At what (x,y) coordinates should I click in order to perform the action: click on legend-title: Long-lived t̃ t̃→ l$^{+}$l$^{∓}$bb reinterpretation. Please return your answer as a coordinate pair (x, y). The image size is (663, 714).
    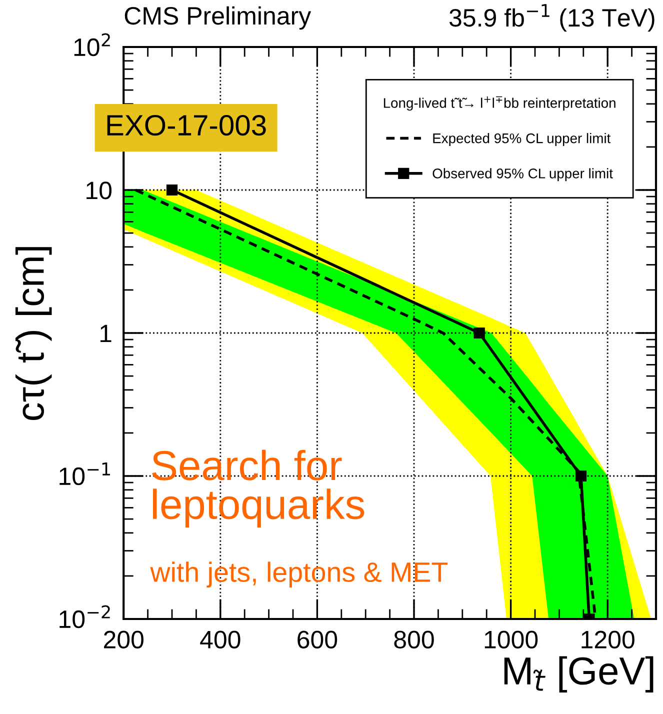
    Looking at the image, I should click on (500, 103).